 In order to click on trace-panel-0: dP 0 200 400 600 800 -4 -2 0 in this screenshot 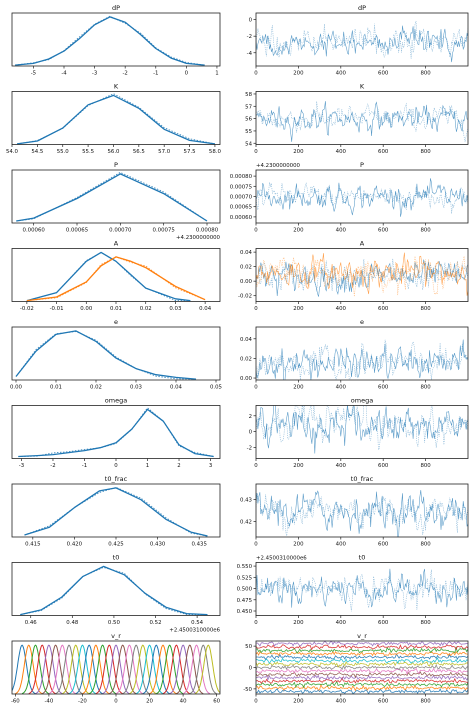, I will do `click(358, 40)`.